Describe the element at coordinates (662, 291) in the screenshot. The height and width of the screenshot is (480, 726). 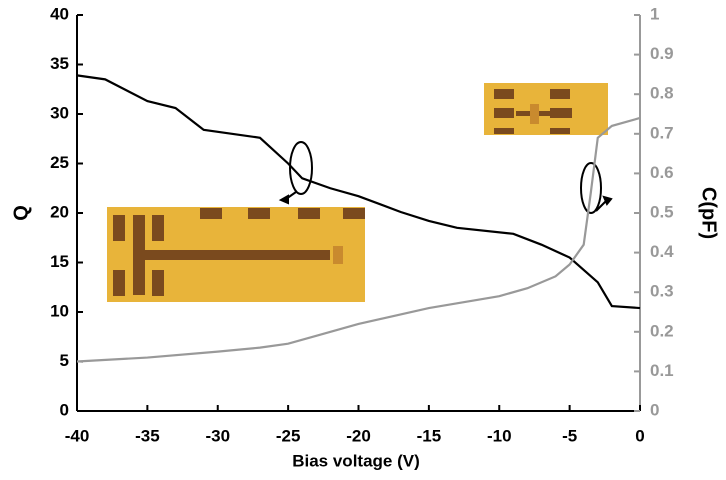
I see `y2-tick-label: 0.3` at that location.